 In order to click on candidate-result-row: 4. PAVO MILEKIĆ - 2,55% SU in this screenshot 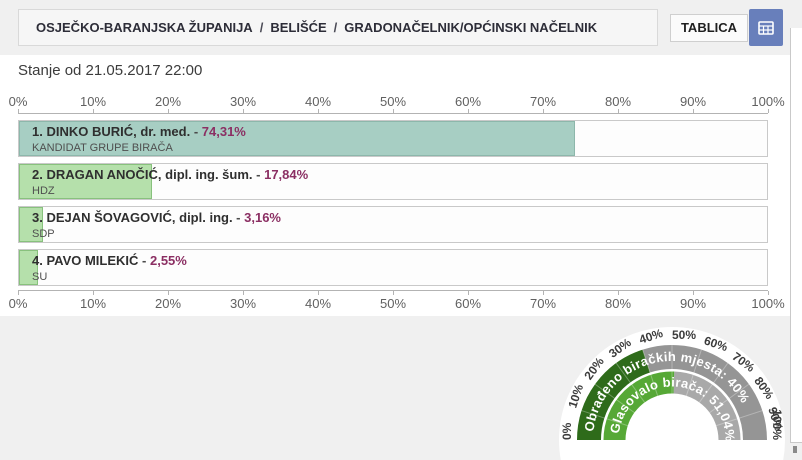, I will do `click(393, 267)`.